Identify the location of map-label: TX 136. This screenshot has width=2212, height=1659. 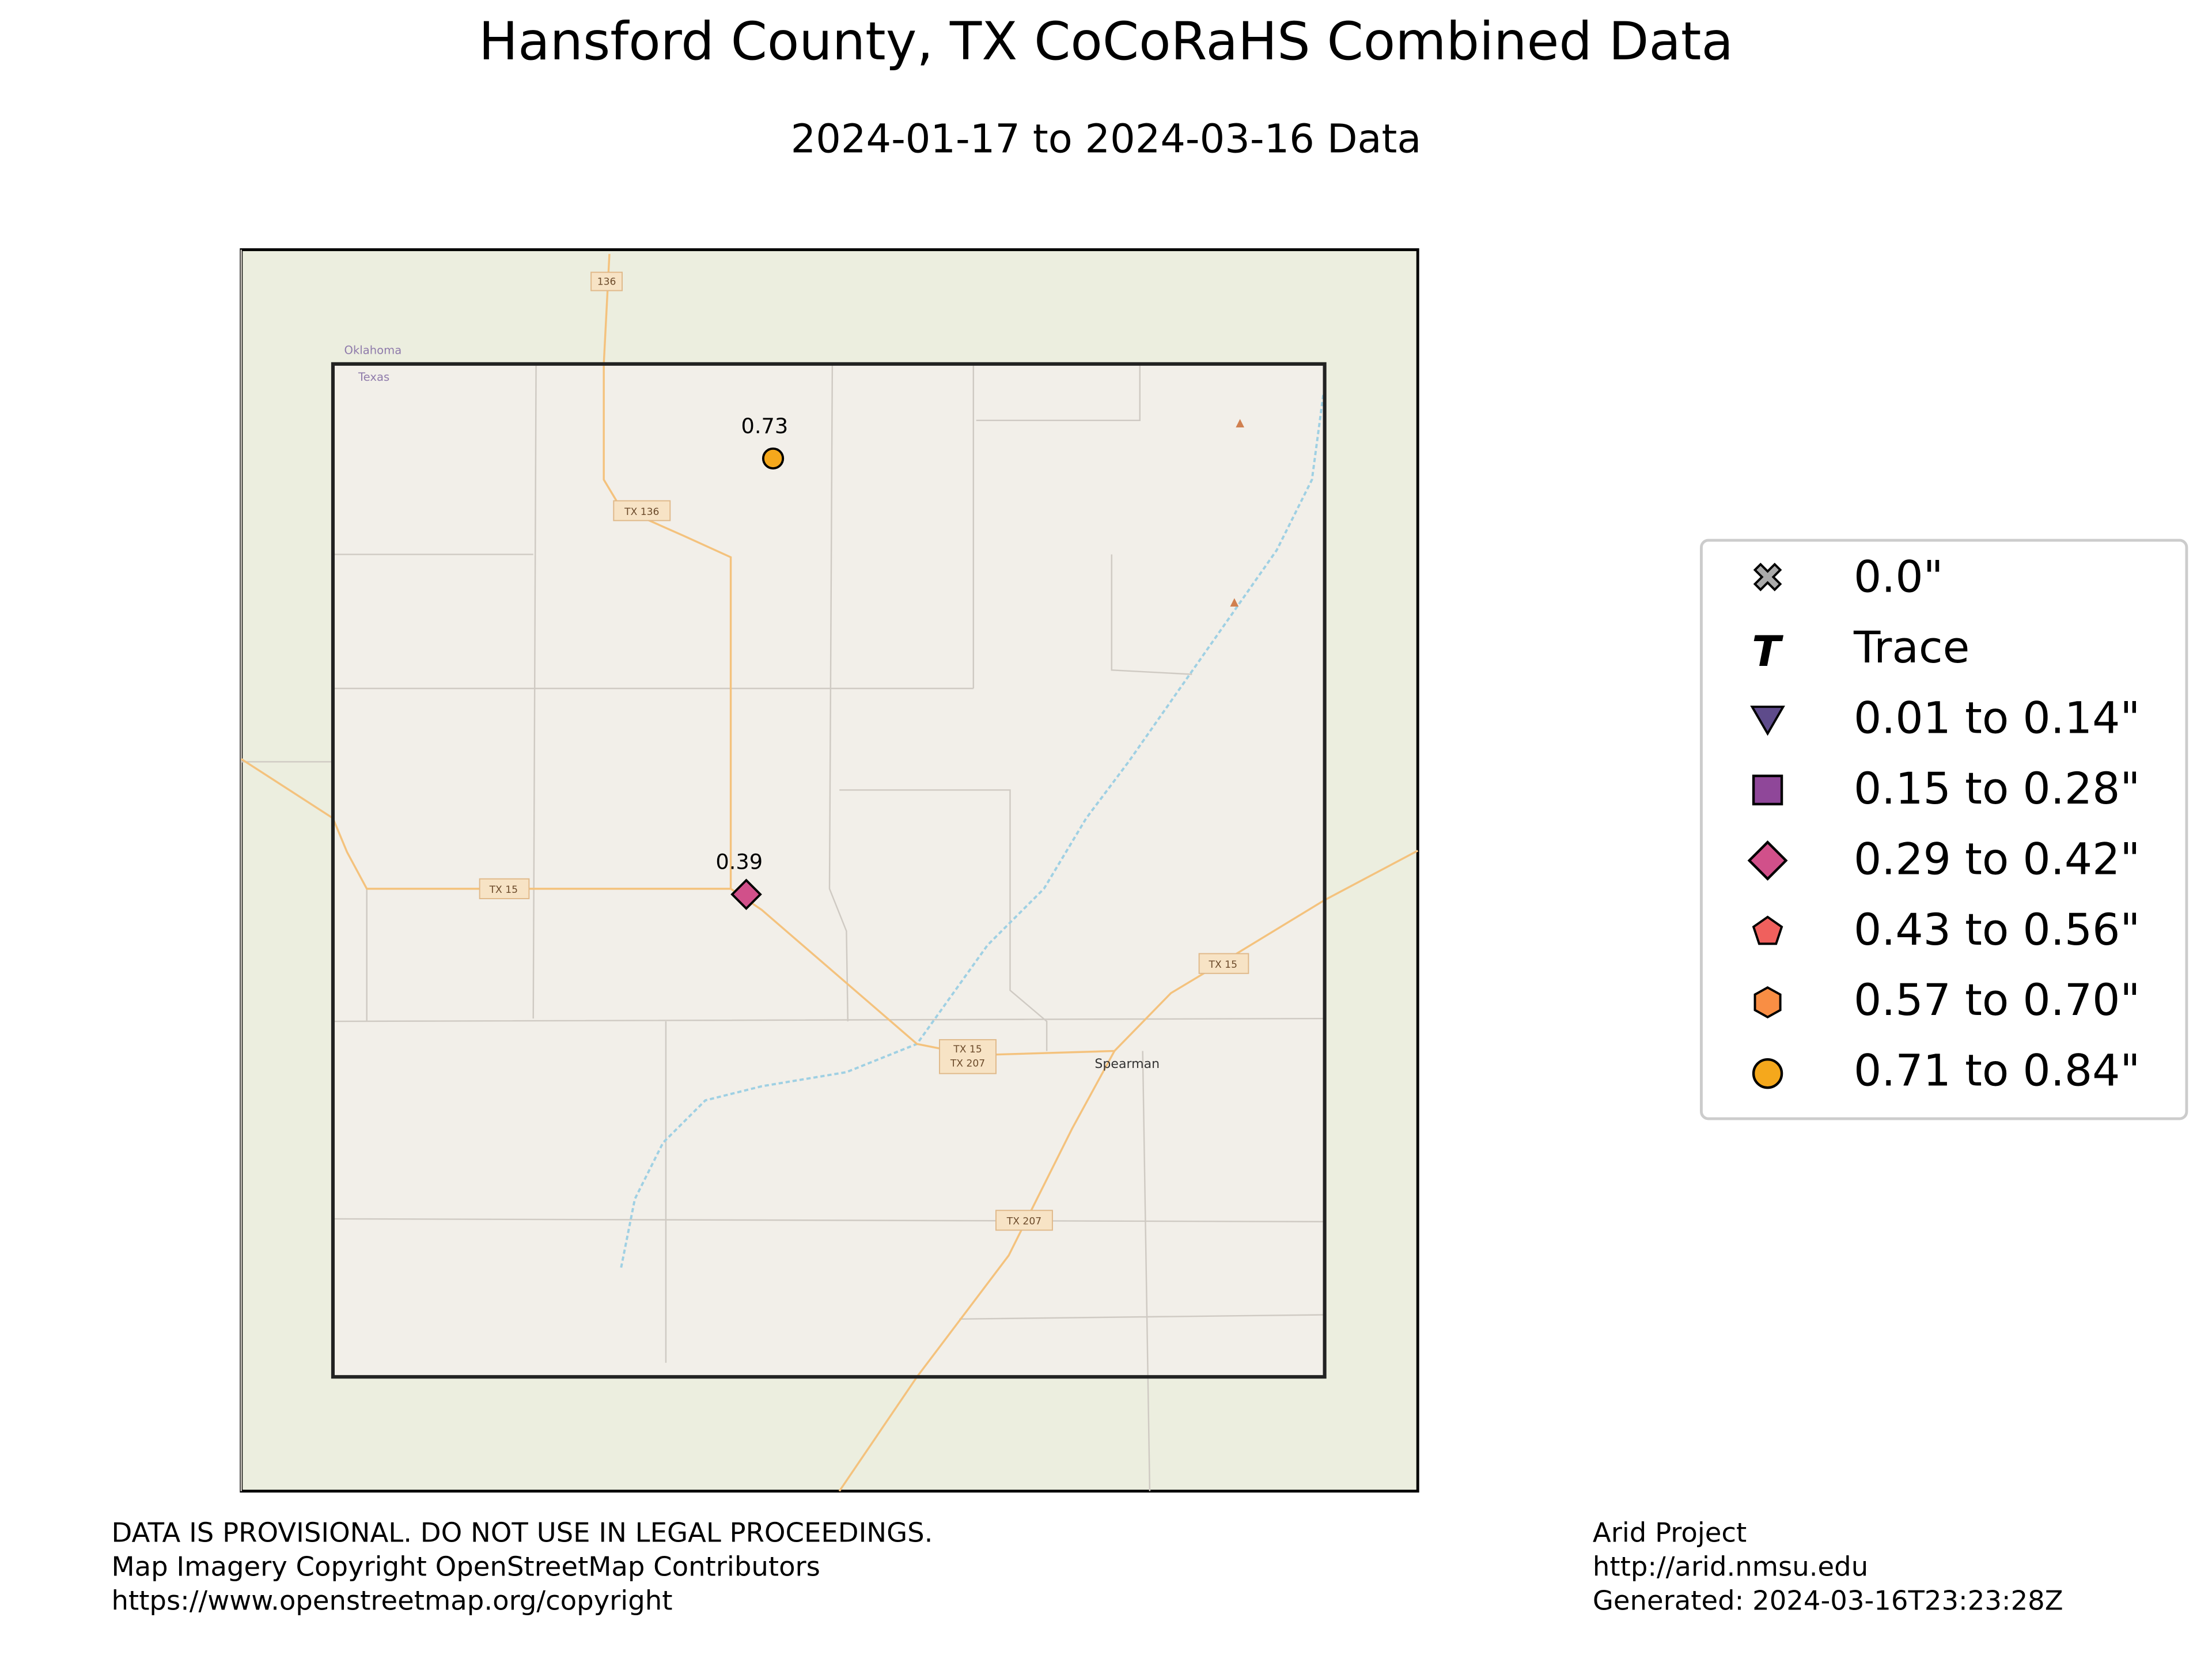
(641, 512).